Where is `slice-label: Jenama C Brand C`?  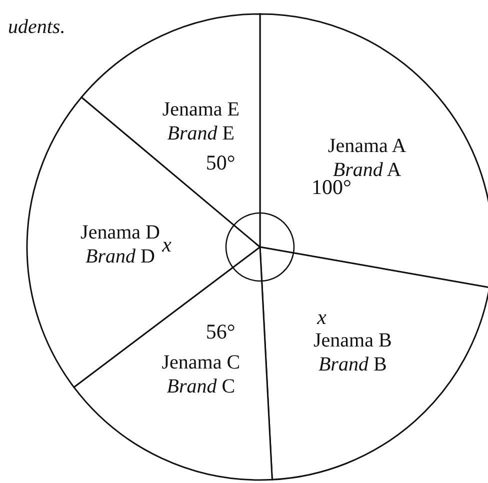 slice-label: Jenama C Brand C is located at coordinates (201, 375).